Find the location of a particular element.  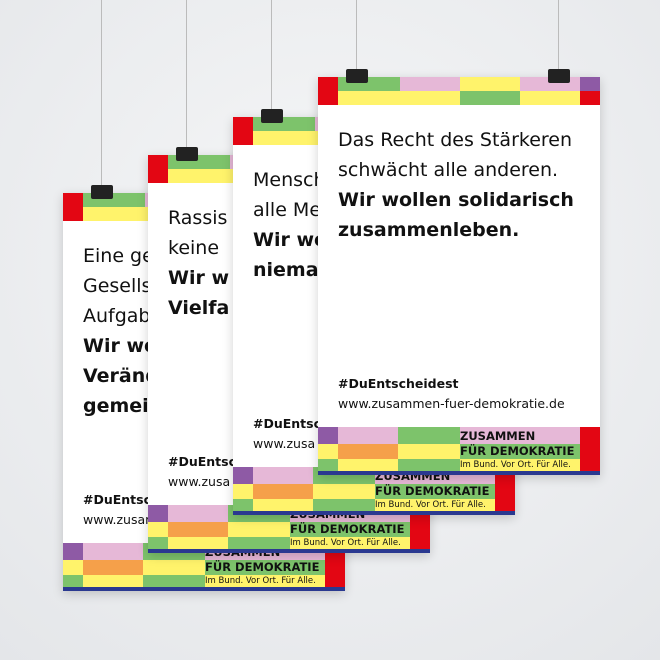

statement-line: Das Recht des Stärkeren is located at coordinates (455, 140).